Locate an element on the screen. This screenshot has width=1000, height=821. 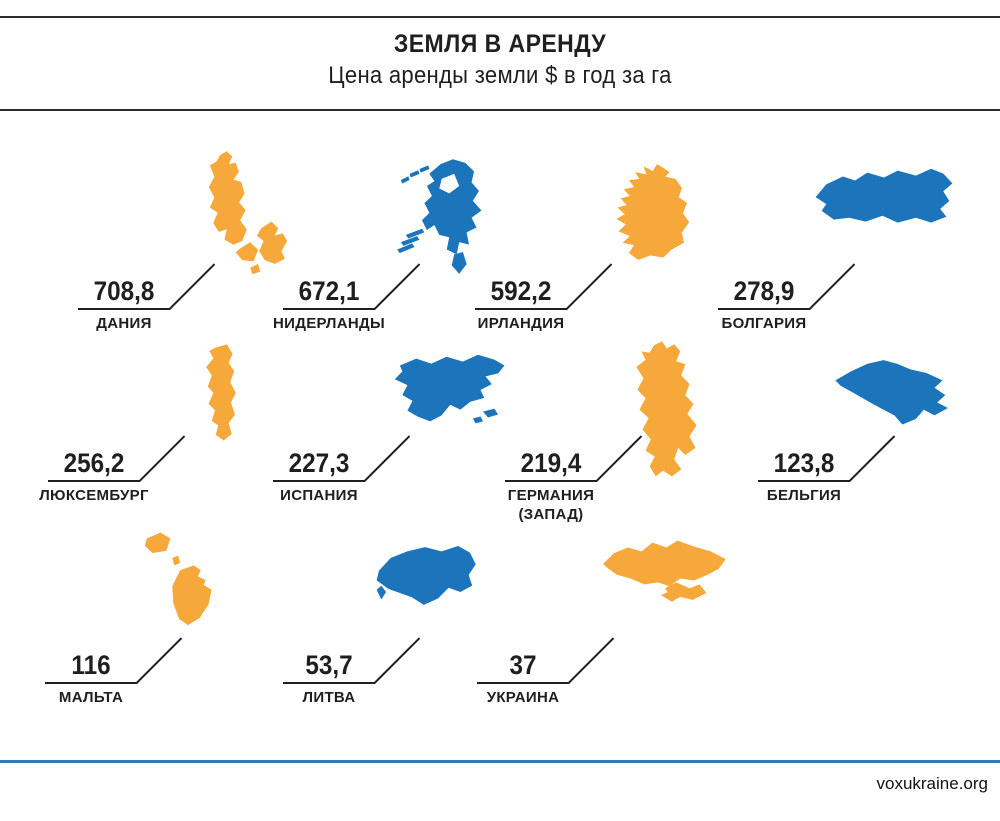
country-label: НИДЕРЛАНДЫ is located at coordinates (329, 323).